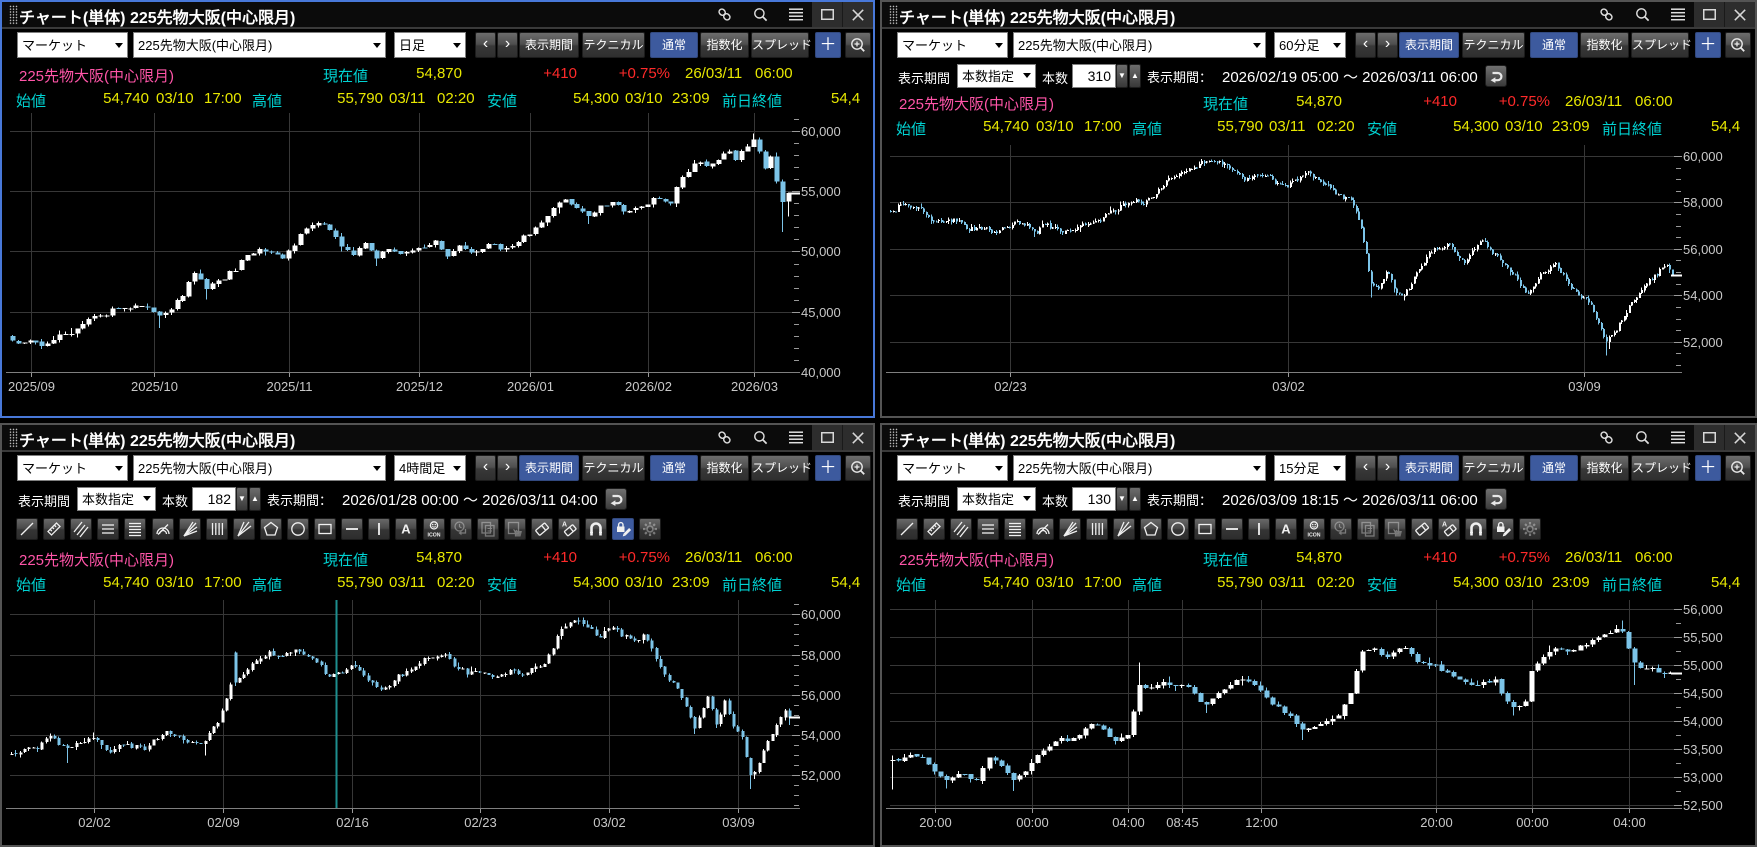 This screenshot has height=847, width=1757. What do you see at coordinates (1015, 529) in the screenshot?
I see `fib-retracement-tool` at bounding box center [1015, 529].